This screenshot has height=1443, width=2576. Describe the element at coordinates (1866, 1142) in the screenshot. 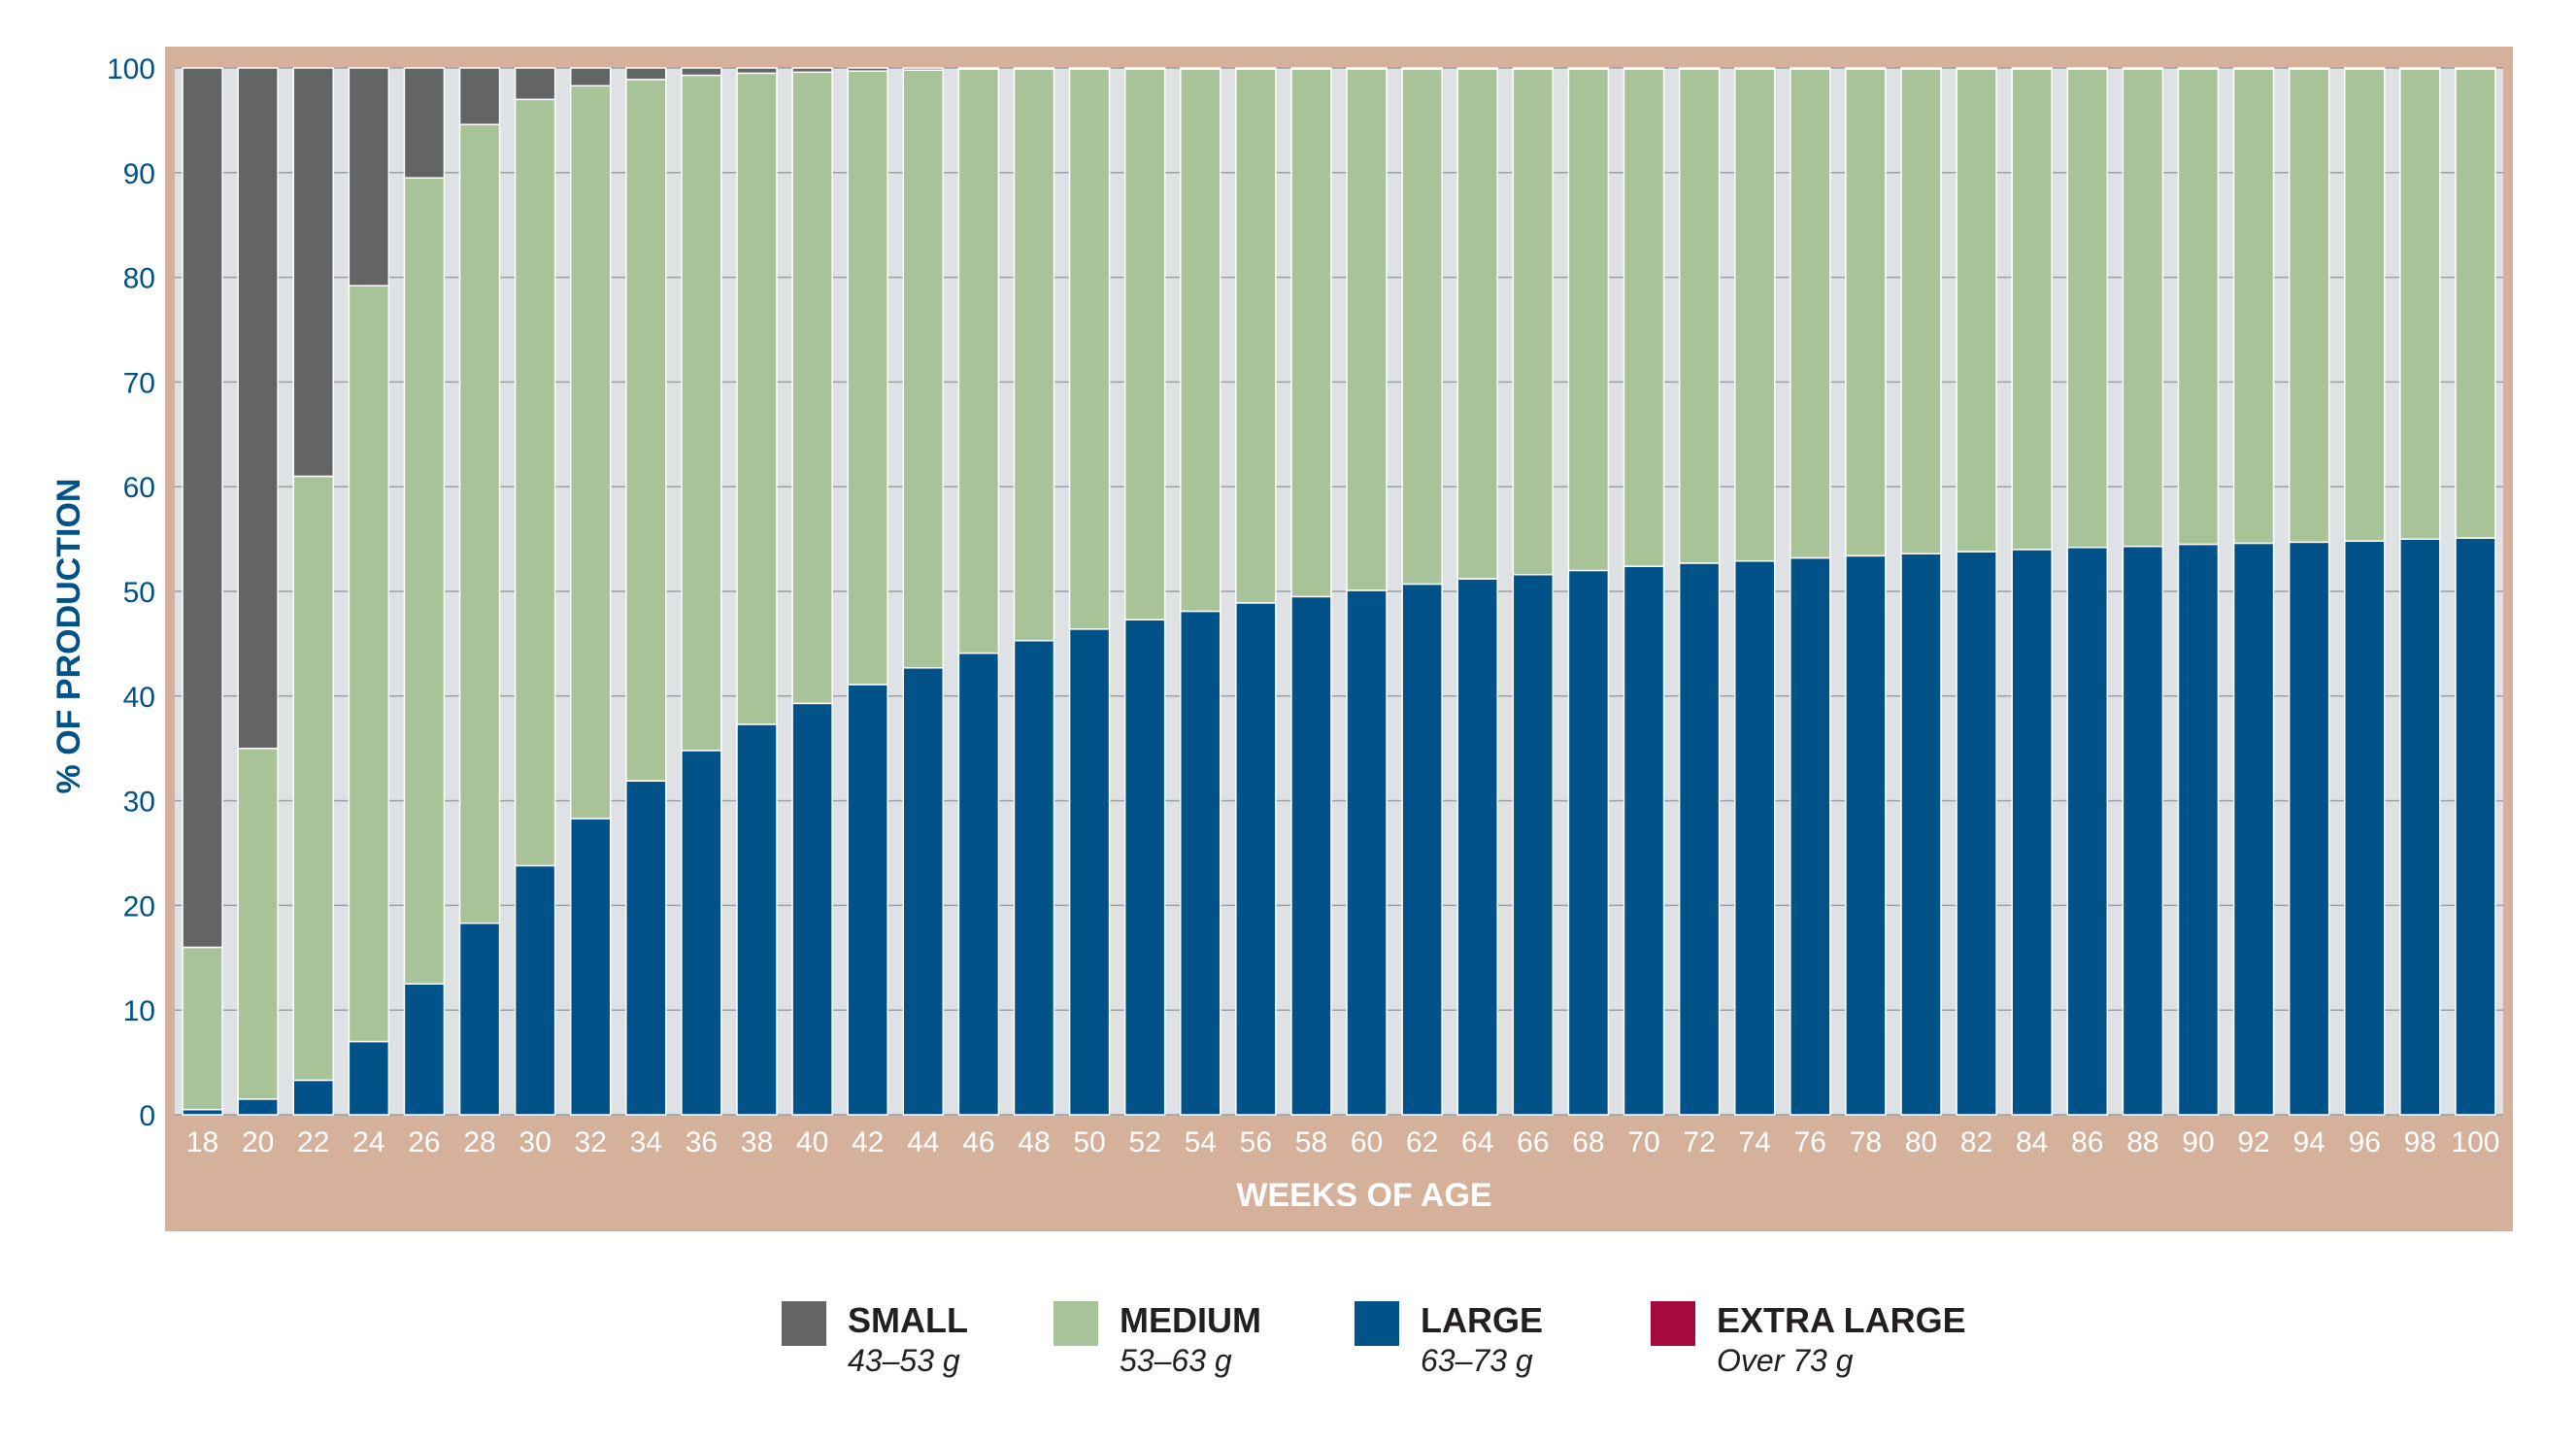

I see `x-tick-label: 78` at that location.